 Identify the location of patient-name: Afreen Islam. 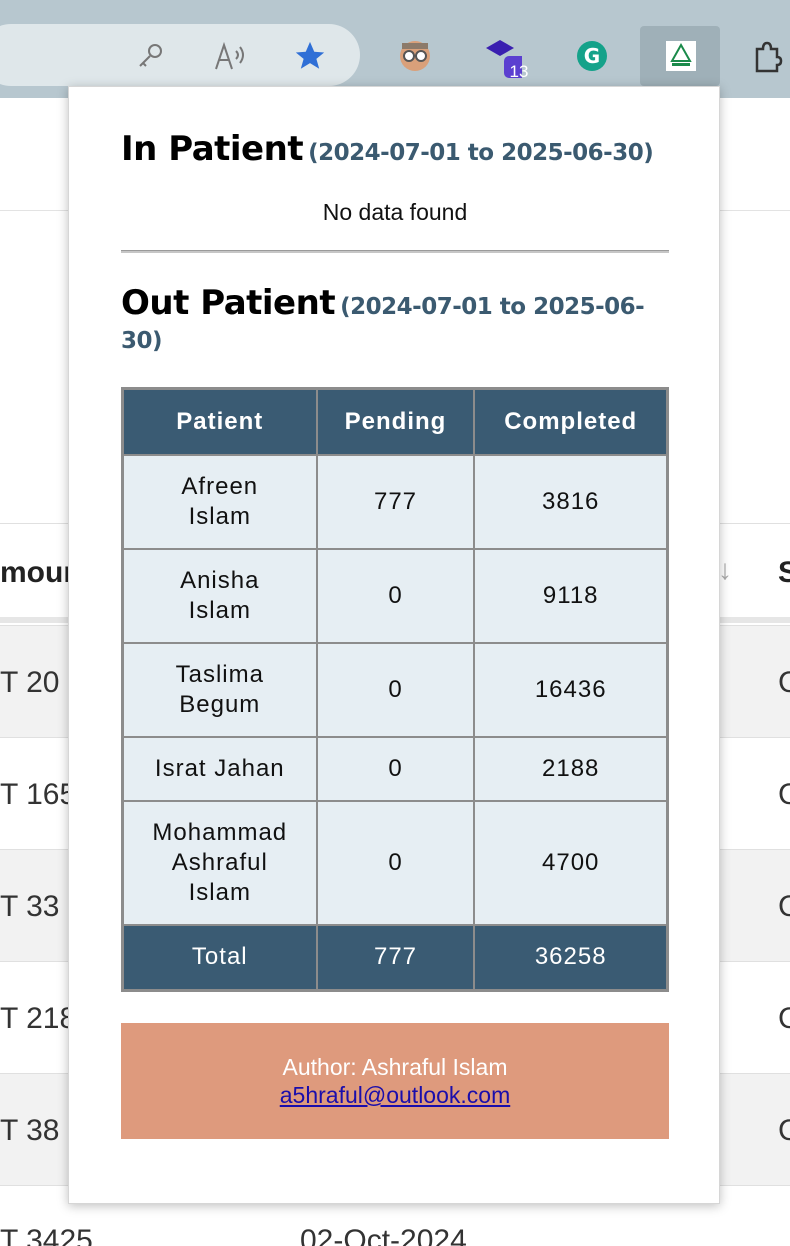
(219, 501).